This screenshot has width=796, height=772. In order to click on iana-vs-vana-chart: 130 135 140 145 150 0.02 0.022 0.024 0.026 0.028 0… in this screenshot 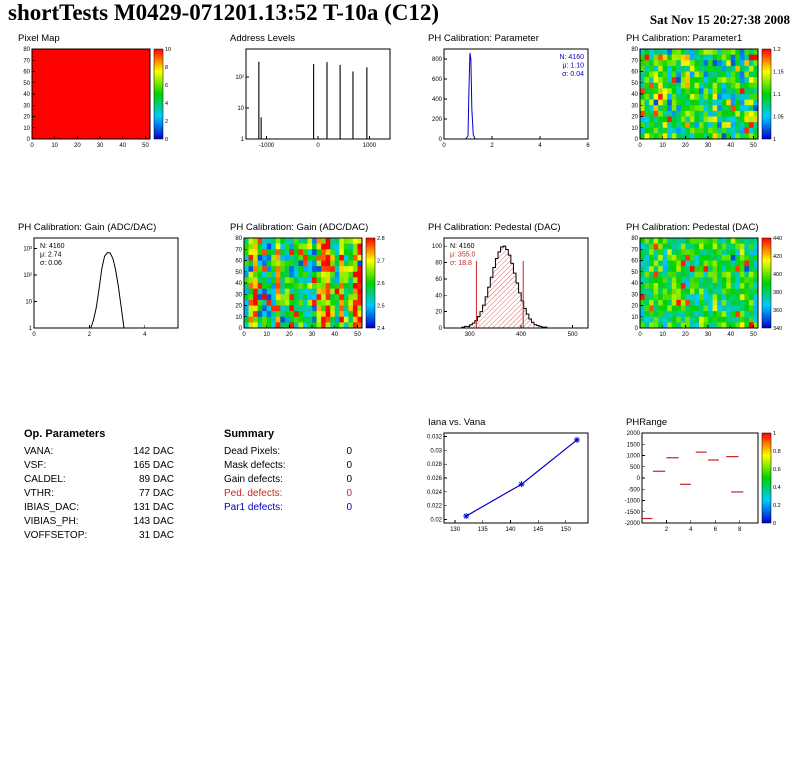, I will do `click(508, 482)`.